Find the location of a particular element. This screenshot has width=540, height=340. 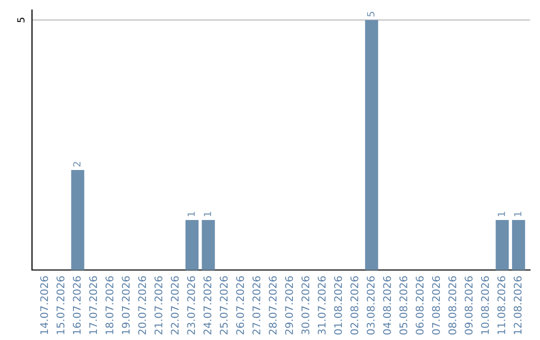

x-tick-label: 24.07.2026 is located at coordinates (207, 305).